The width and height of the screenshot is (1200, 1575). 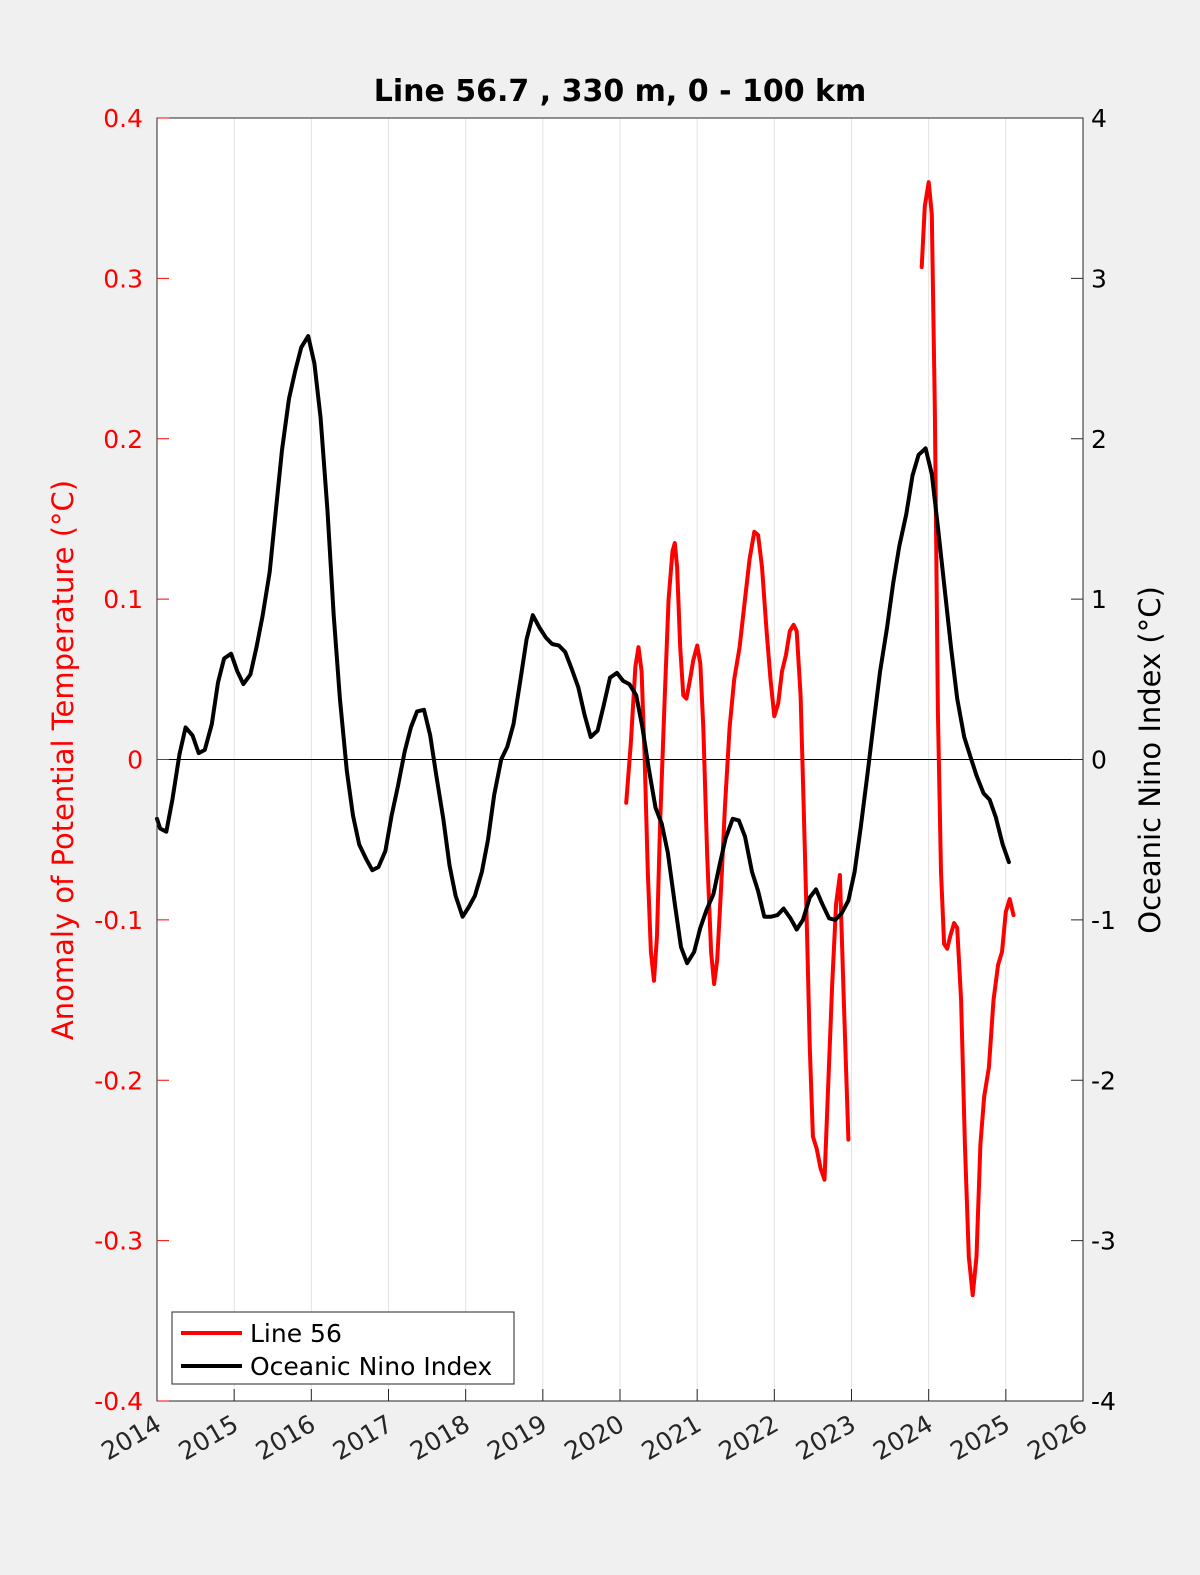 What do you see at coordinates (118, 920) in the screenshot?
I see `y-left-tick-label: -0.1` at bounding box center [118, 920].